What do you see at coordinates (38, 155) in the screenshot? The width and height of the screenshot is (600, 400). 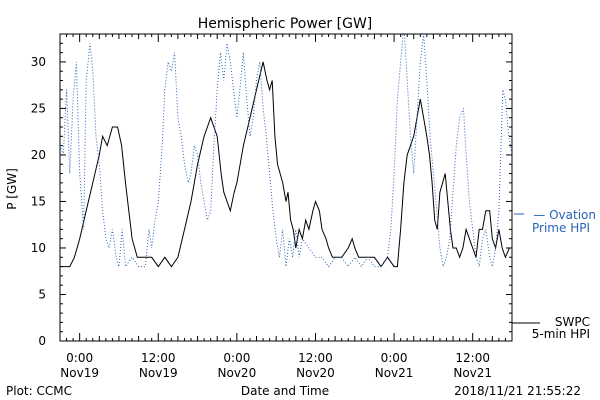 I see `y-tick-label: 20` at bounding box center [38, 155].